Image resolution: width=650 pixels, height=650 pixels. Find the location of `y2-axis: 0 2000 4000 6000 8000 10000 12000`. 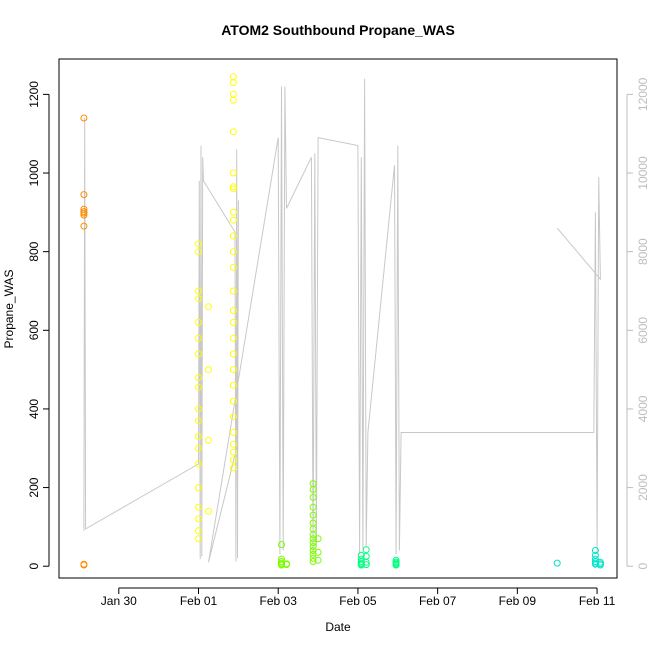

y2-axis: 0 2000 4000 6000 8000 10000 12000 is located at coordinates (638, 323).